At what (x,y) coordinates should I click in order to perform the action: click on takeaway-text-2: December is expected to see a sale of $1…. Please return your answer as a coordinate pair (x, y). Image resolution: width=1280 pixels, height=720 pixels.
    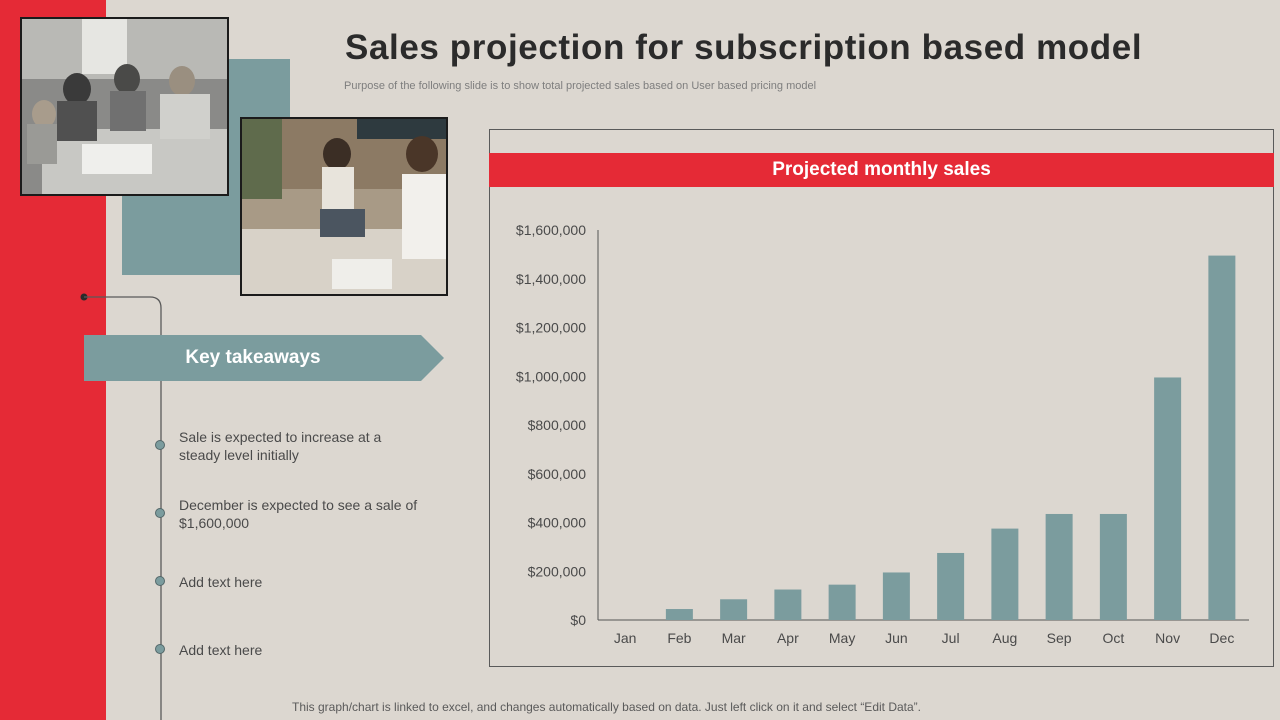
    Looking at the image, I should click on (298, 514).